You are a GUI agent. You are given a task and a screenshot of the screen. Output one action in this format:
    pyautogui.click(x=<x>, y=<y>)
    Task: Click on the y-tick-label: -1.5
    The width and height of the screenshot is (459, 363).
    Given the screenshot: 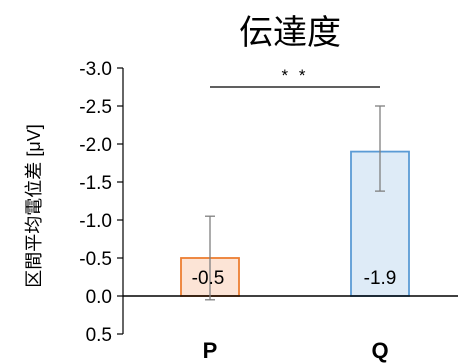 What is the action you would take?
    pyautogui.click(x=95, y=183)
    